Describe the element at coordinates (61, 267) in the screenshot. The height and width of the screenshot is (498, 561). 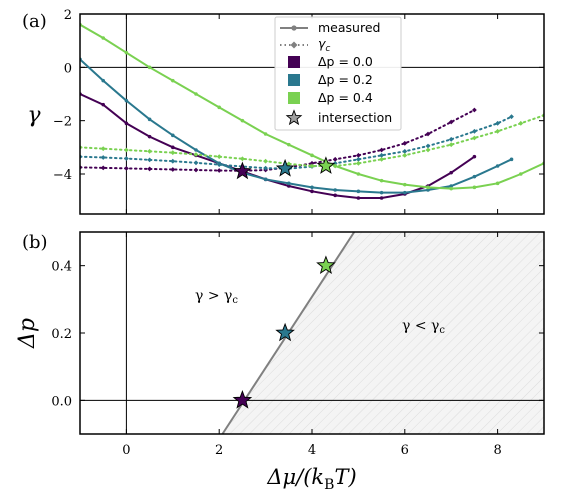
I see `y-tick-label: 0.4` at that location.